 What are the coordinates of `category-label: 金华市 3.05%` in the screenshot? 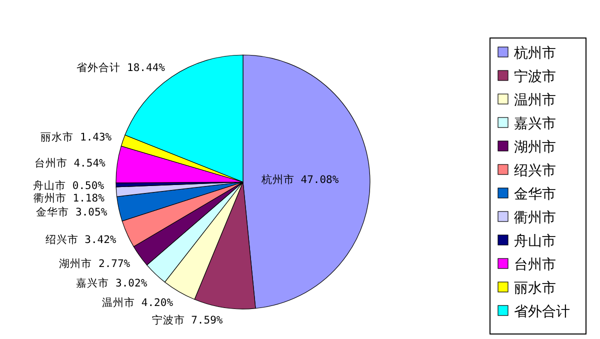 It's located at (72, 212).